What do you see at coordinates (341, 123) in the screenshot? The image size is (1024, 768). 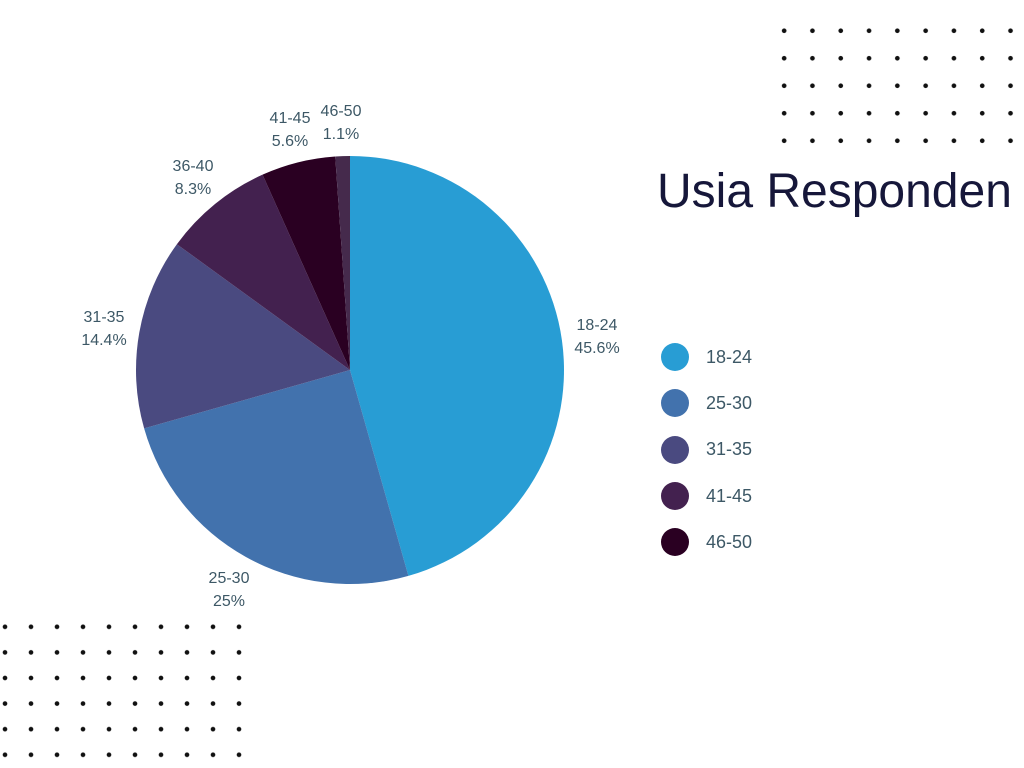 I see `slice-label: 46-50 1.1%` at bounding box center [341, 123].